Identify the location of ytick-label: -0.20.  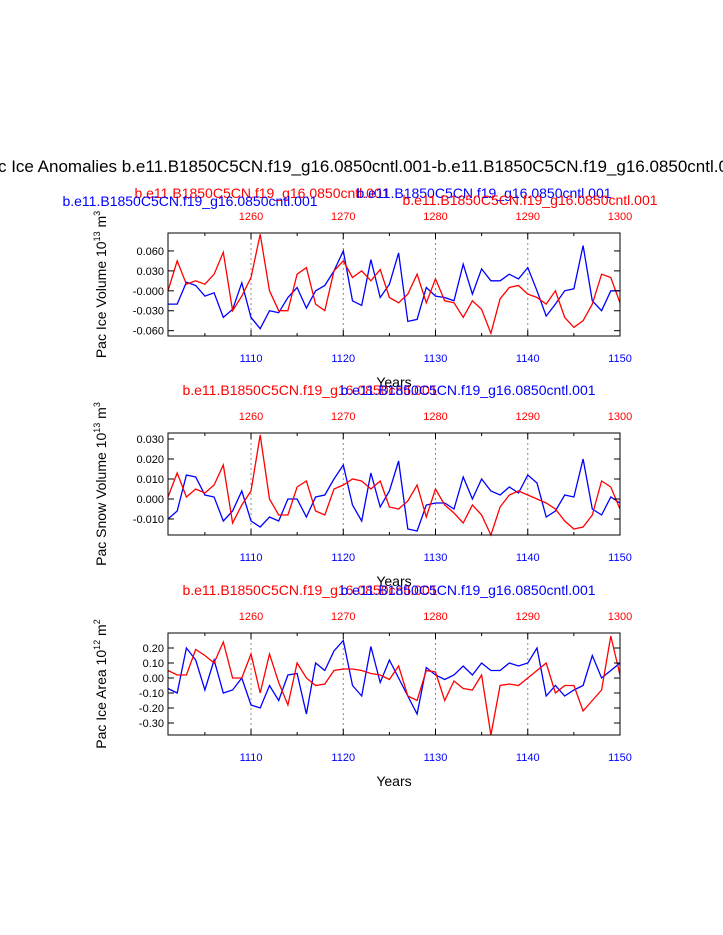
(151, 709).